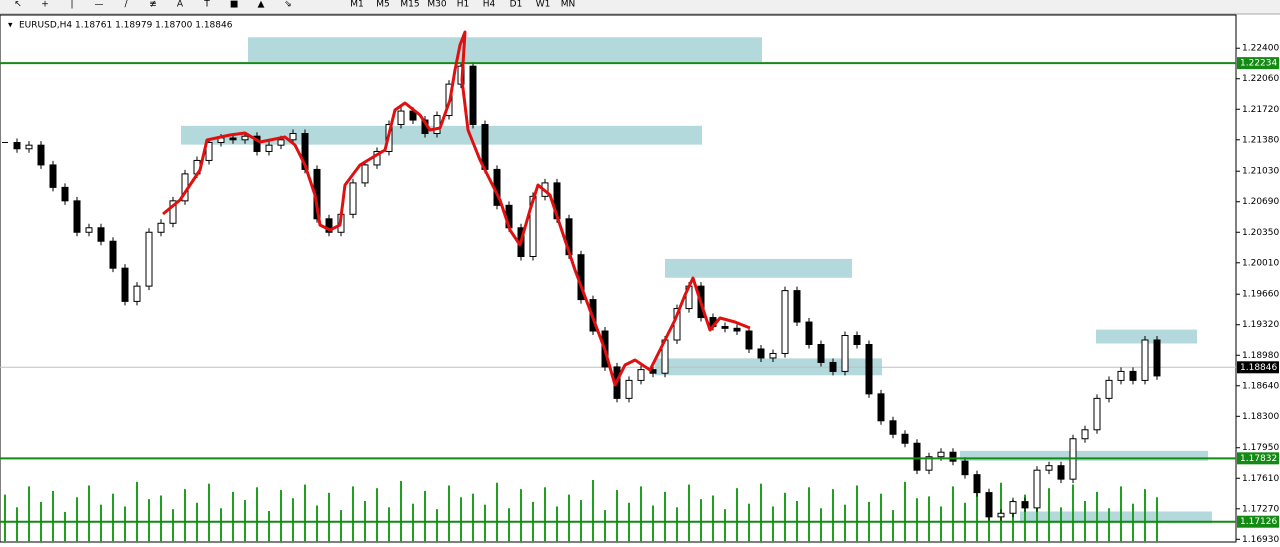 This screenshot has width=1280, height=547. I want to click on tool-icon: ≢, so click(153, 5).